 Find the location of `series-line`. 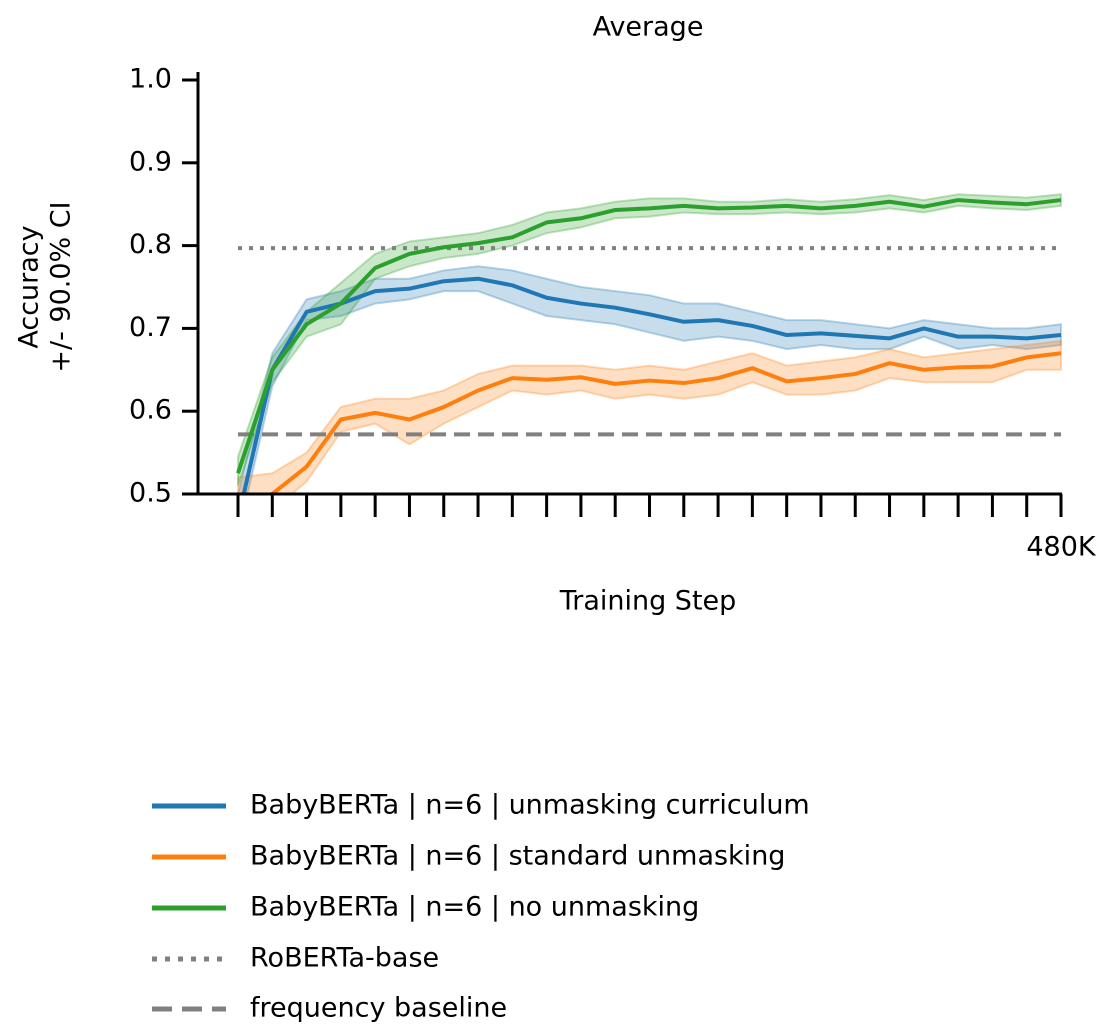

series-line is located at coordinates (662, 422).